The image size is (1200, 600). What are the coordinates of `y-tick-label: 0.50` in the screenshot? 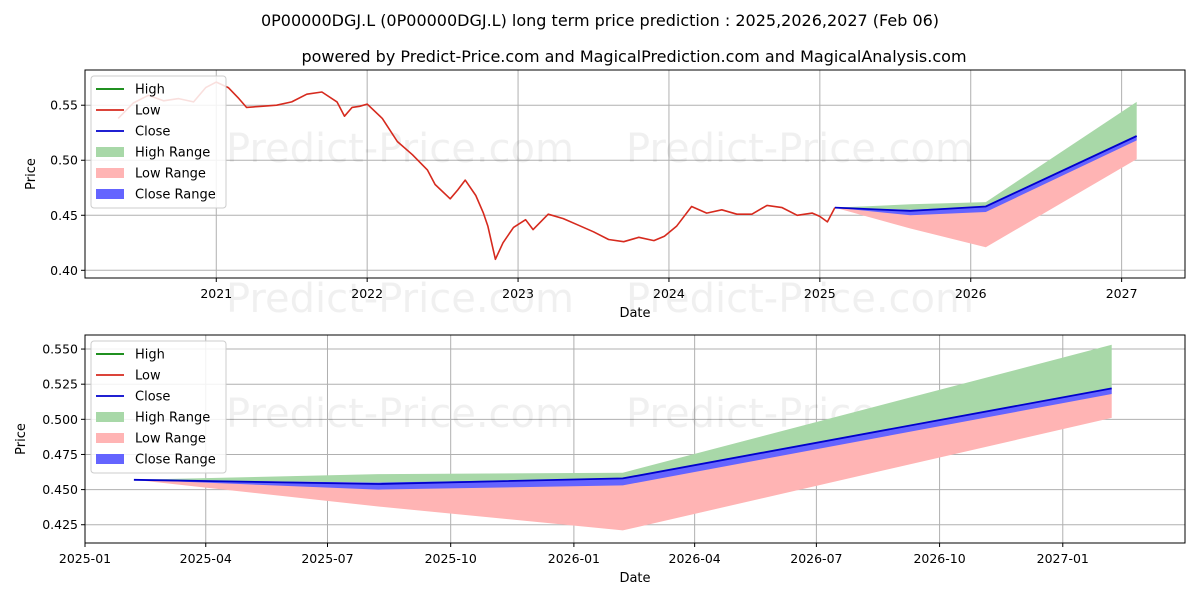 It's located at (64, 160).